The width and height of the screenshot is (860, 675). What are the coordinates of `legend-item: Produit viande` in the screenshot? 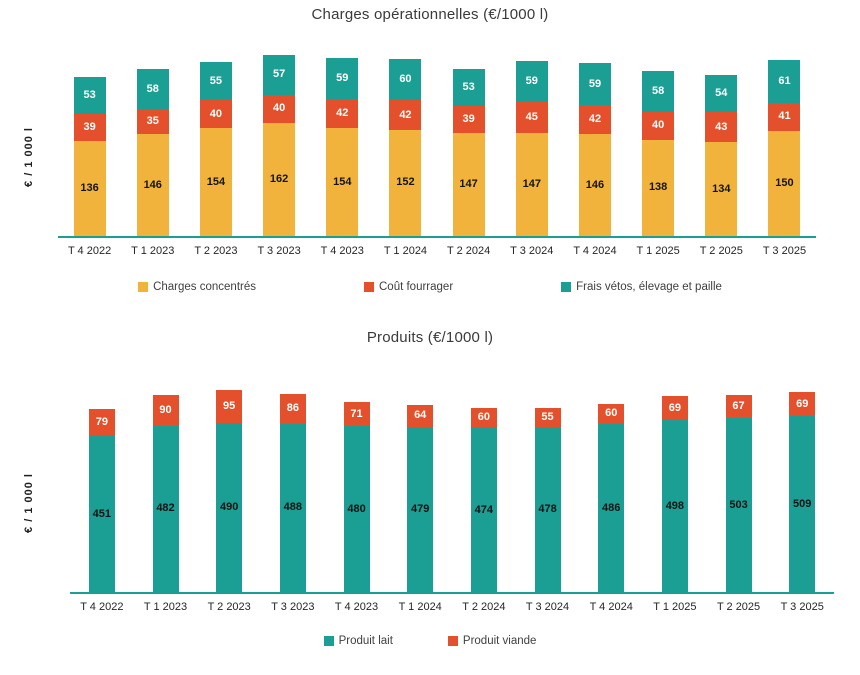 It's located at (491, 641).